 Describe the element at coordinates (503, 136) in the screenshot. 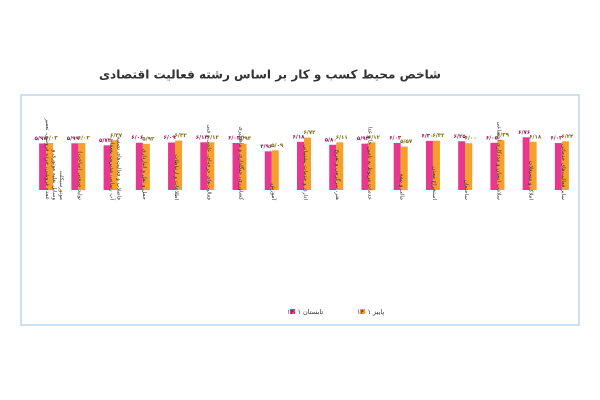

I see `data-label: ۶/۳۹` at that location.